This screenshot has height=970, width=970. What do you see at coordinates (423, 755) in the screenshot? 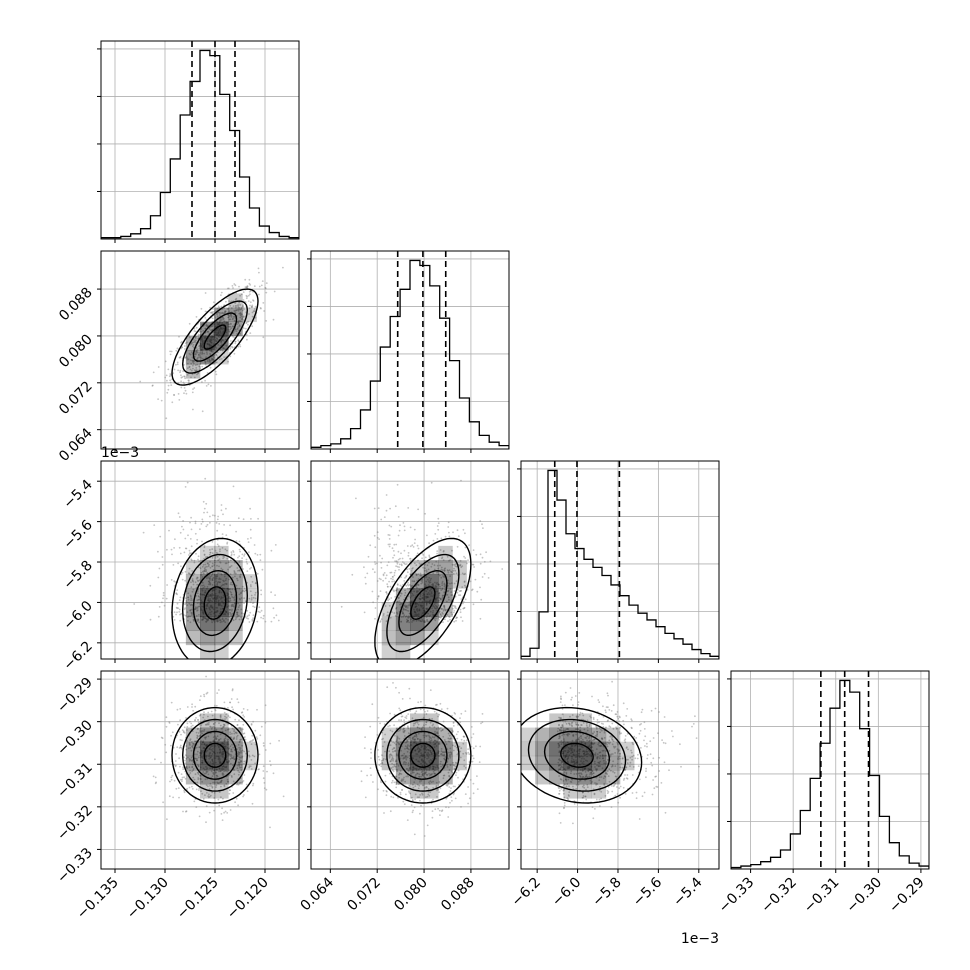
I see `contour-line` at bounding box center [423, 755].